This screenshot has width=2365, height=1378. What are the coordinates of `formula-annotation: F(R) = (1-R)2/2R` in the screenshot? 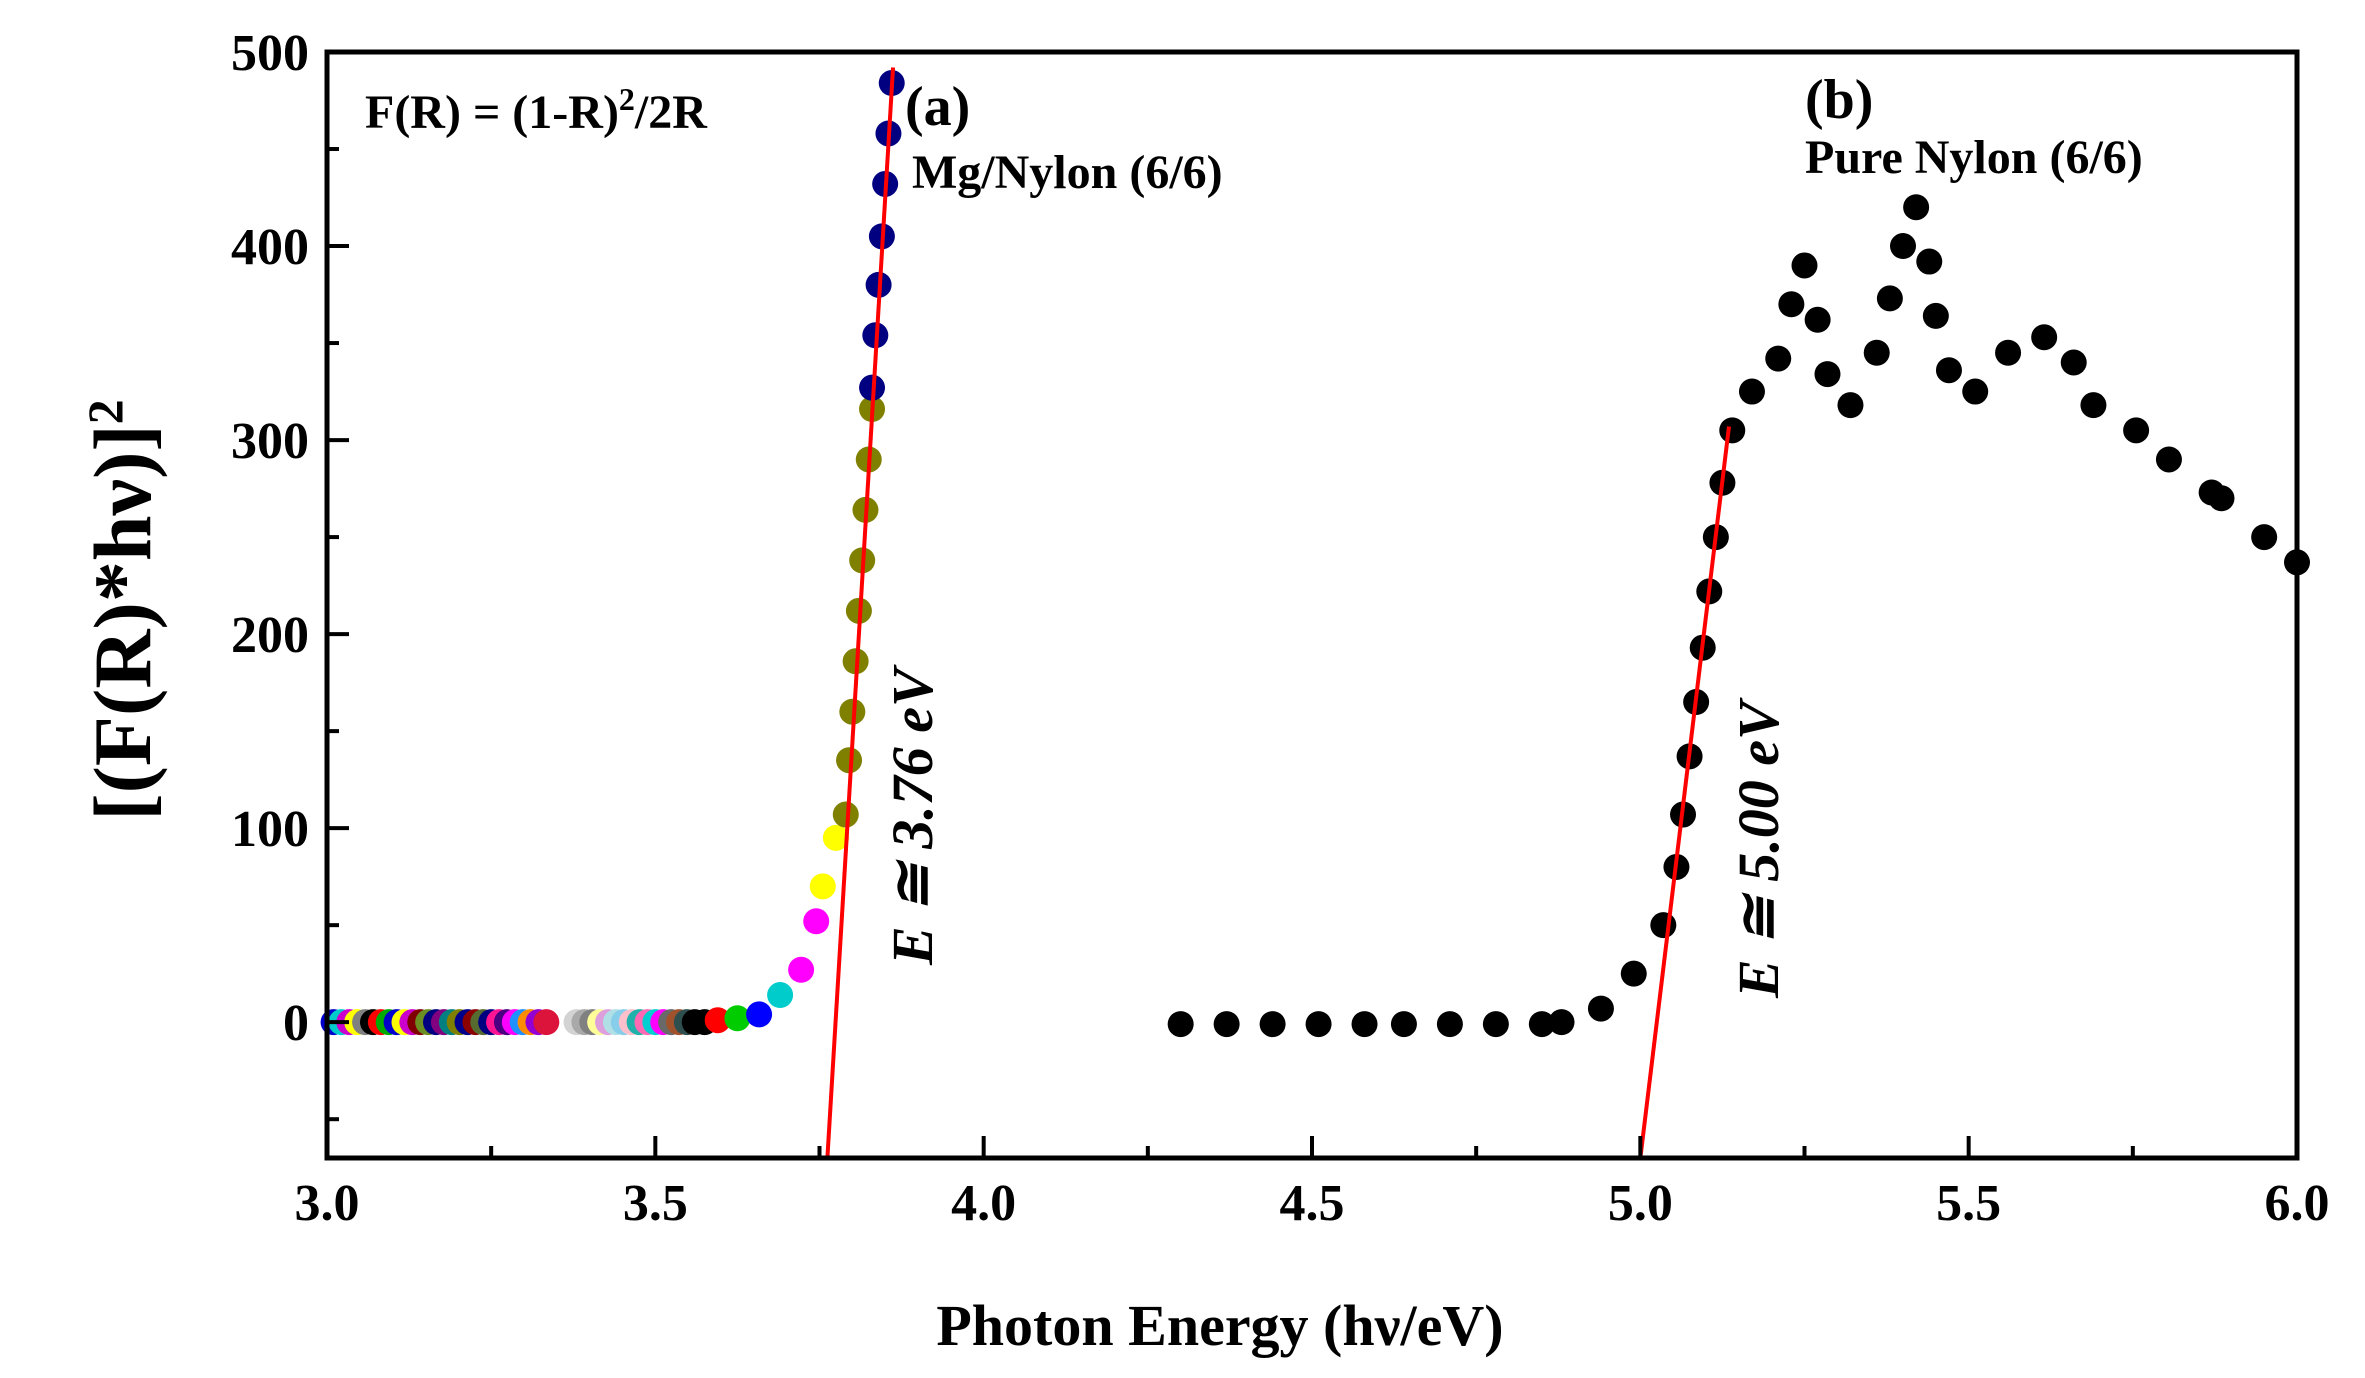 It's located at (536, 110).